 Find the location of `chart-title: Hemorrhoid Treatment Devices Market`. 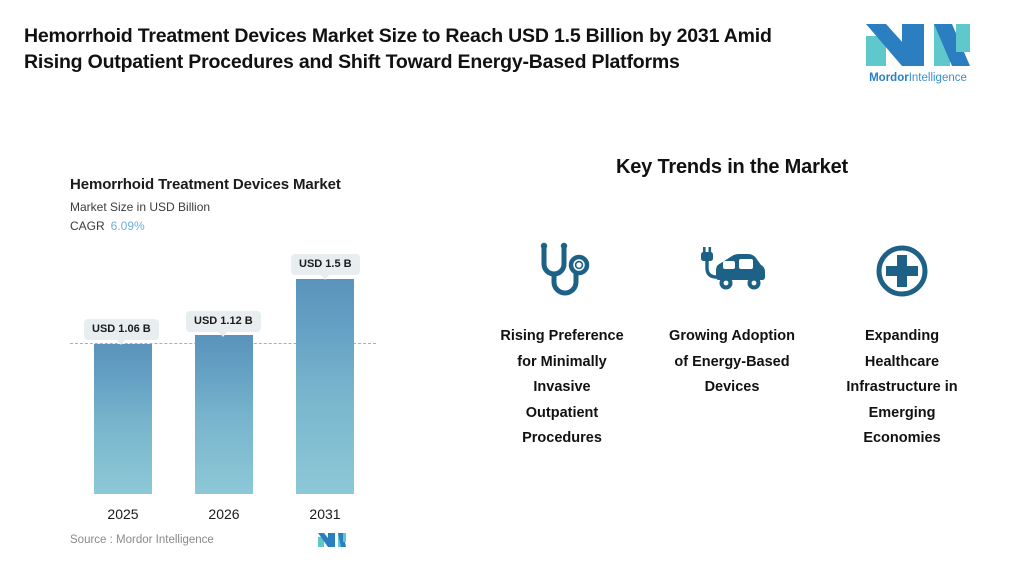

chart-title: Hemorrhoid Treatment Devices Market is located at coordinates (205, 184).